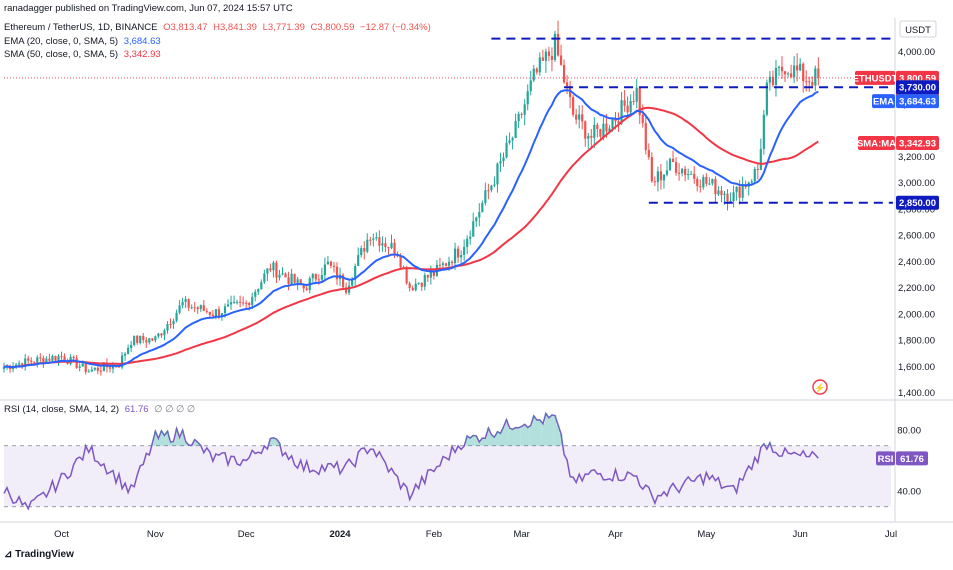 The image size is (953, 570). What do you see at coordinates (235, 27) in the screenshot?
I see `high-value: H3,841.39` at bounding box center [235, 27].